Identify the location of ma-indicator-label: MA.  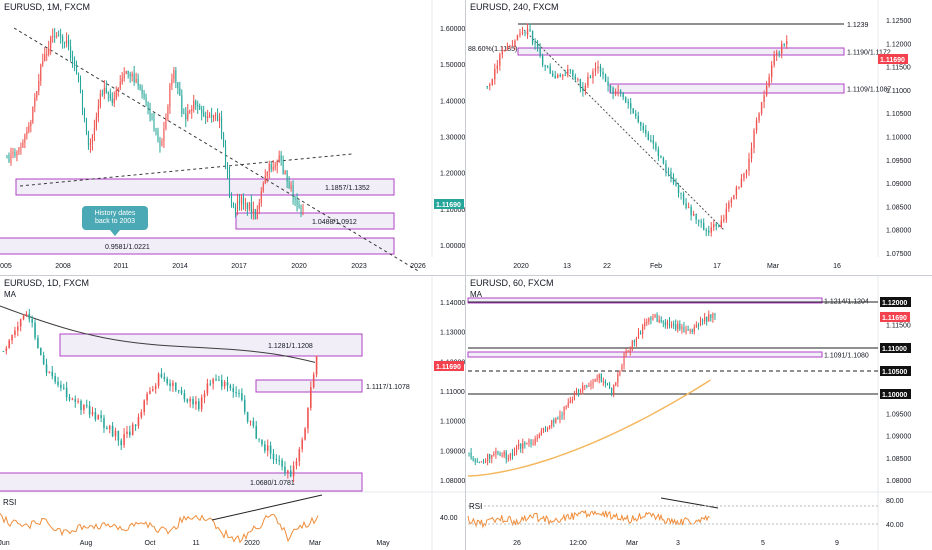
(10, 294).